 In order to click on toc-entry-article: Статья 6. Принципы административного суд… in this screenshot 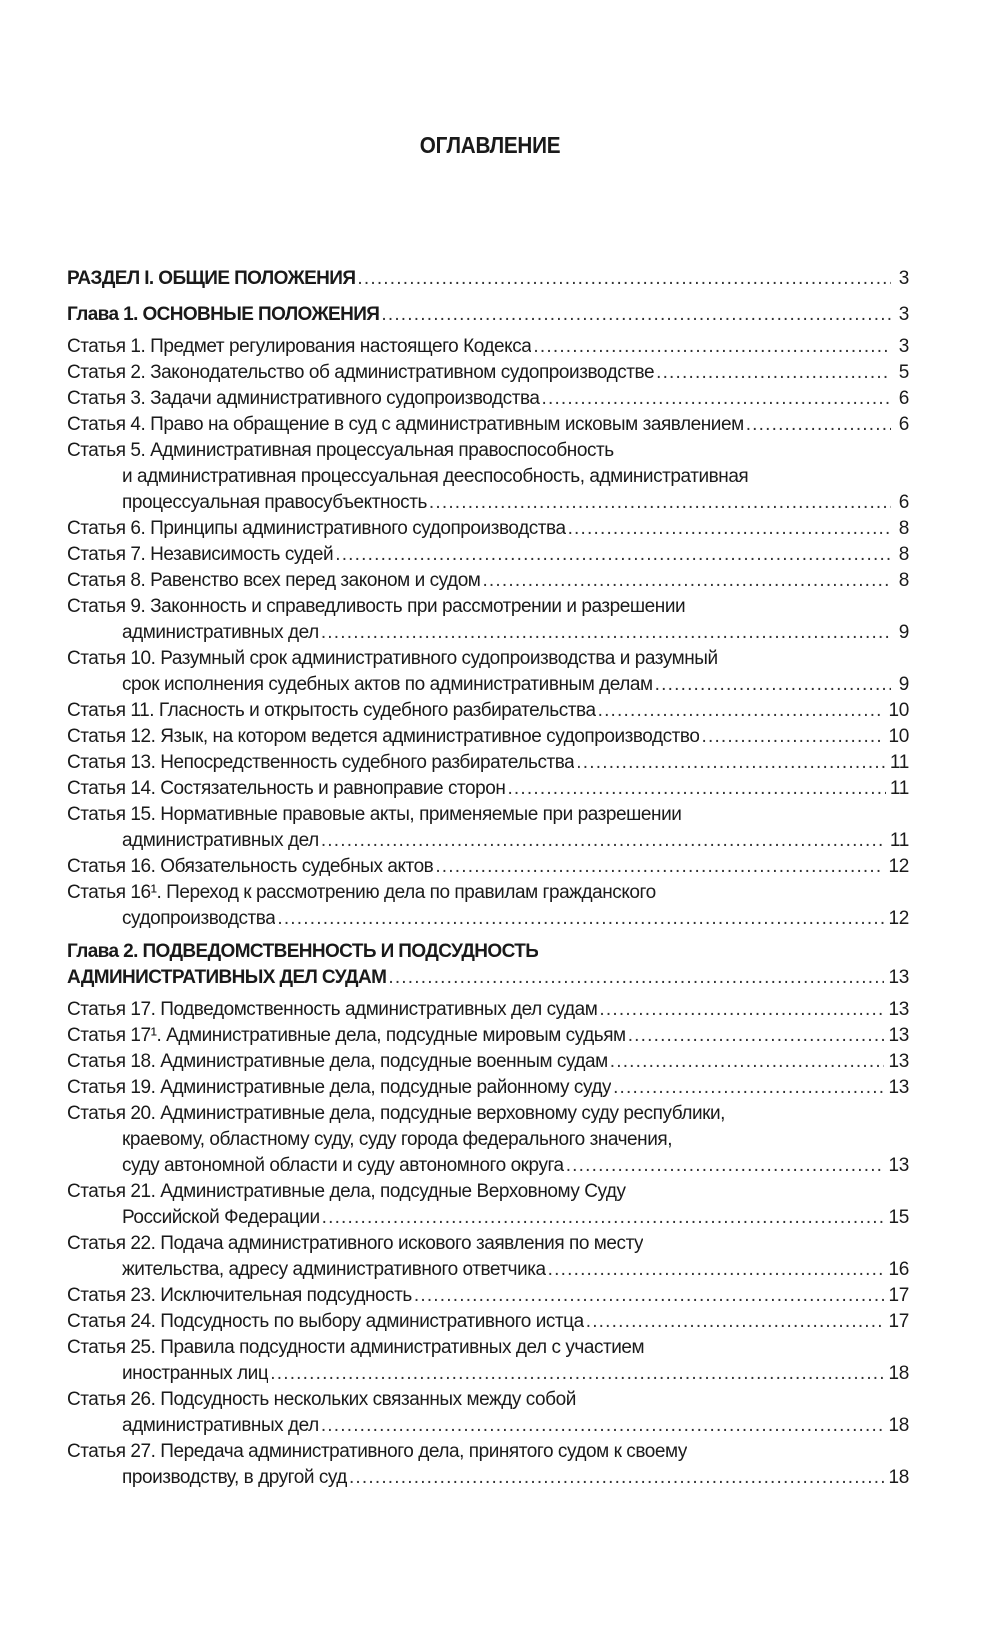, I will do `click(488, 529)`.